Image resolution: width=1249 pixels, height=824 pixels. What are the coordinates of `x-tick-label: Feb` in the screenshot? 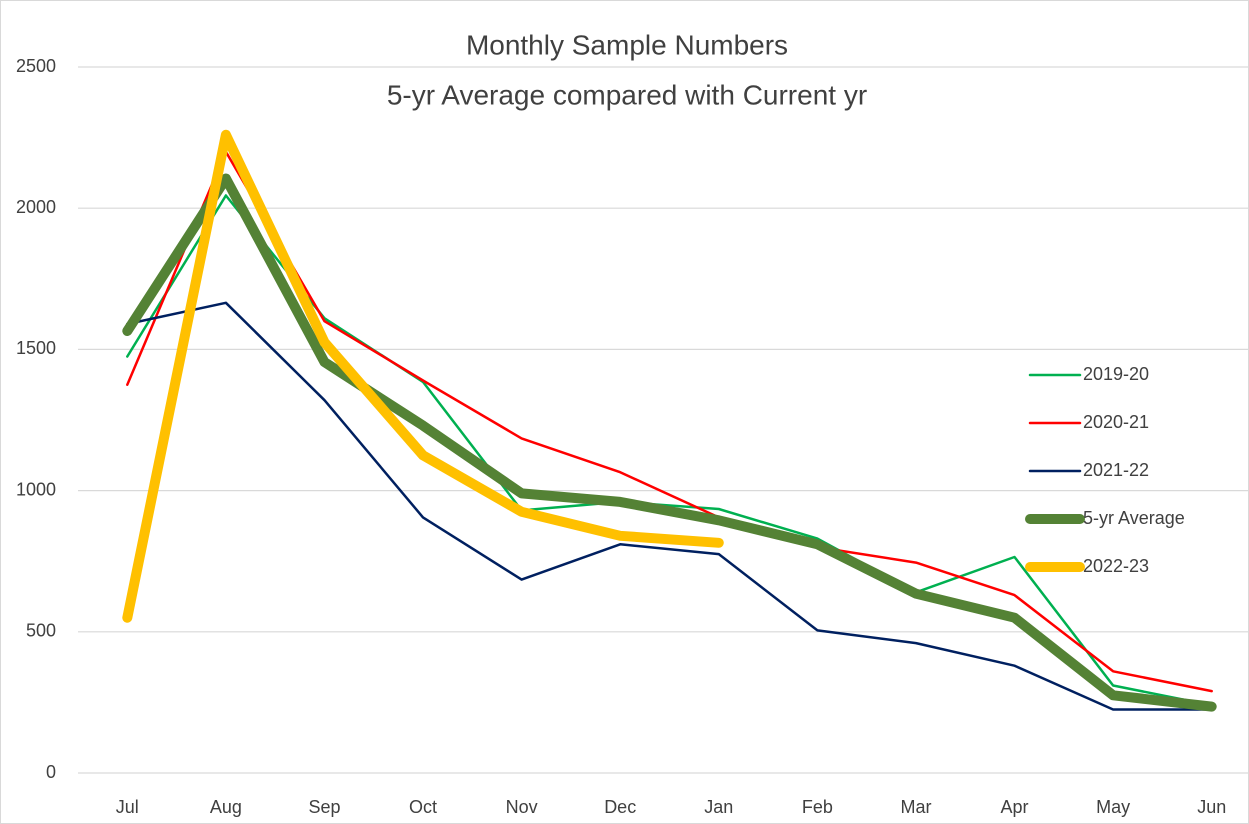 It's located at (817, 807).